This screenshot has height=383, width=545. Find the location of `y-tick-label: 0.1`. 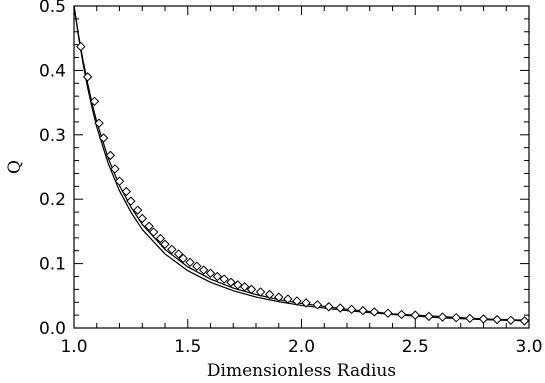

y-tick-label: 0.1 is located at coordinates (52, 265).